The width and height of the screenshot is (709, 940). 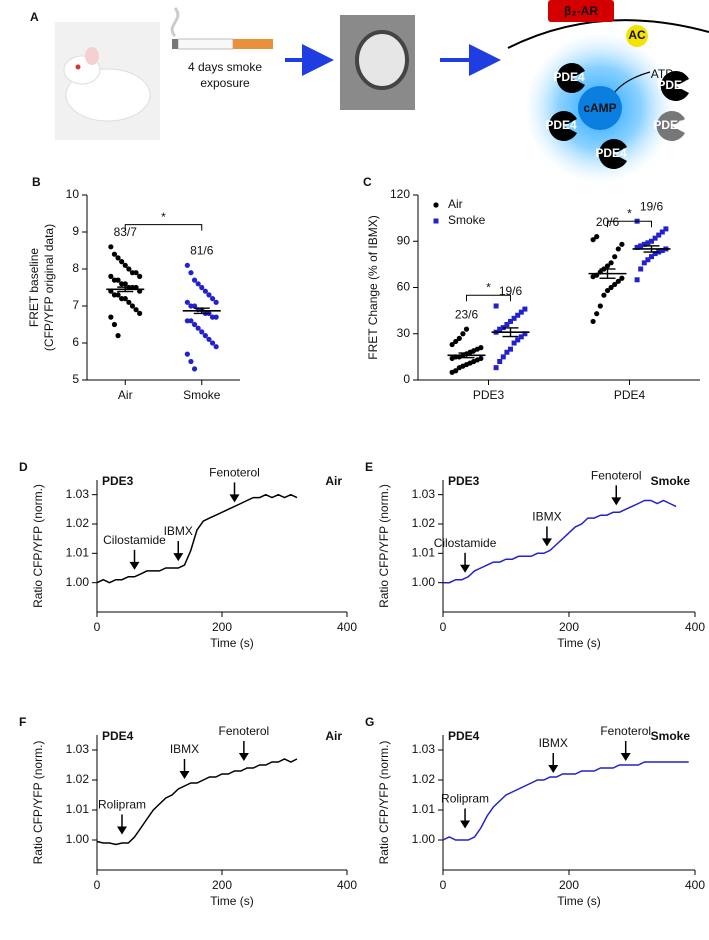 What do you see at coordinates (443, 885) in the screenshot?
I see `x-tick-label: 0` at bounding box center [443, 885].